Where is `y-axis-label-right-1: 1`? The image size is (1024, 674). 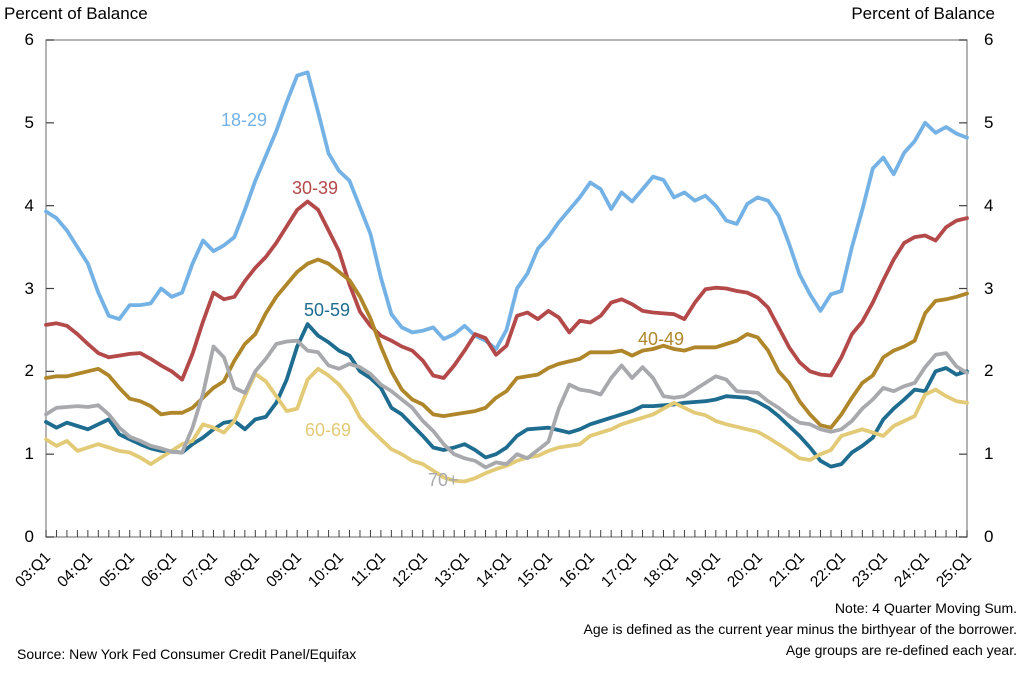
y-axis-label-right-1: 1 is located at coordinates (989, 454).